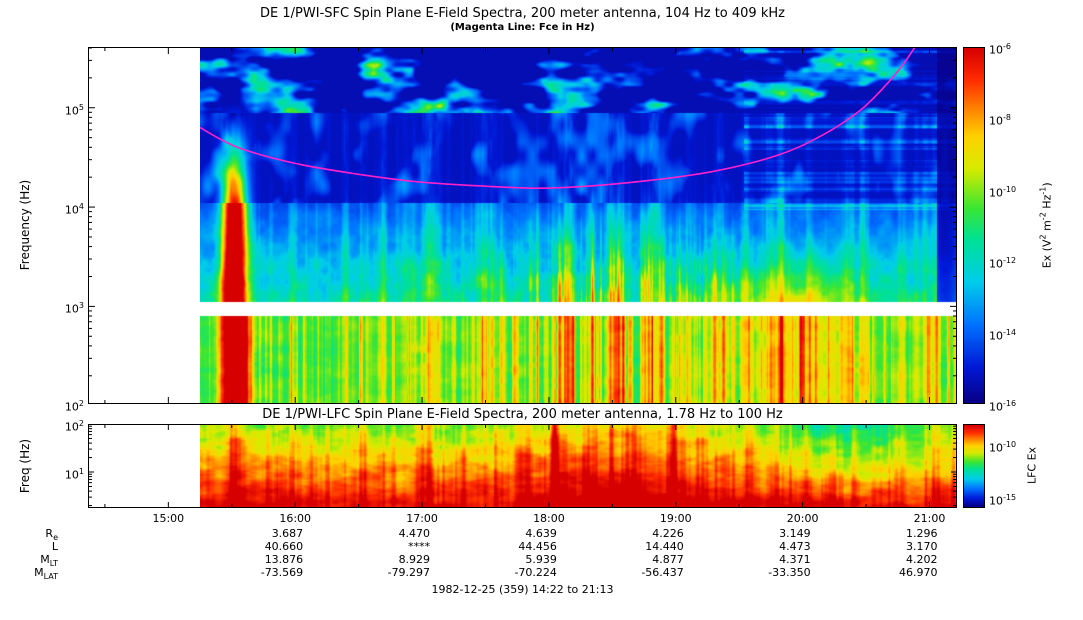  What do you see at coordinates (419, 546) in the screenshot?
I see `ephemeris-value: ****` at bounding box center [419, 546].